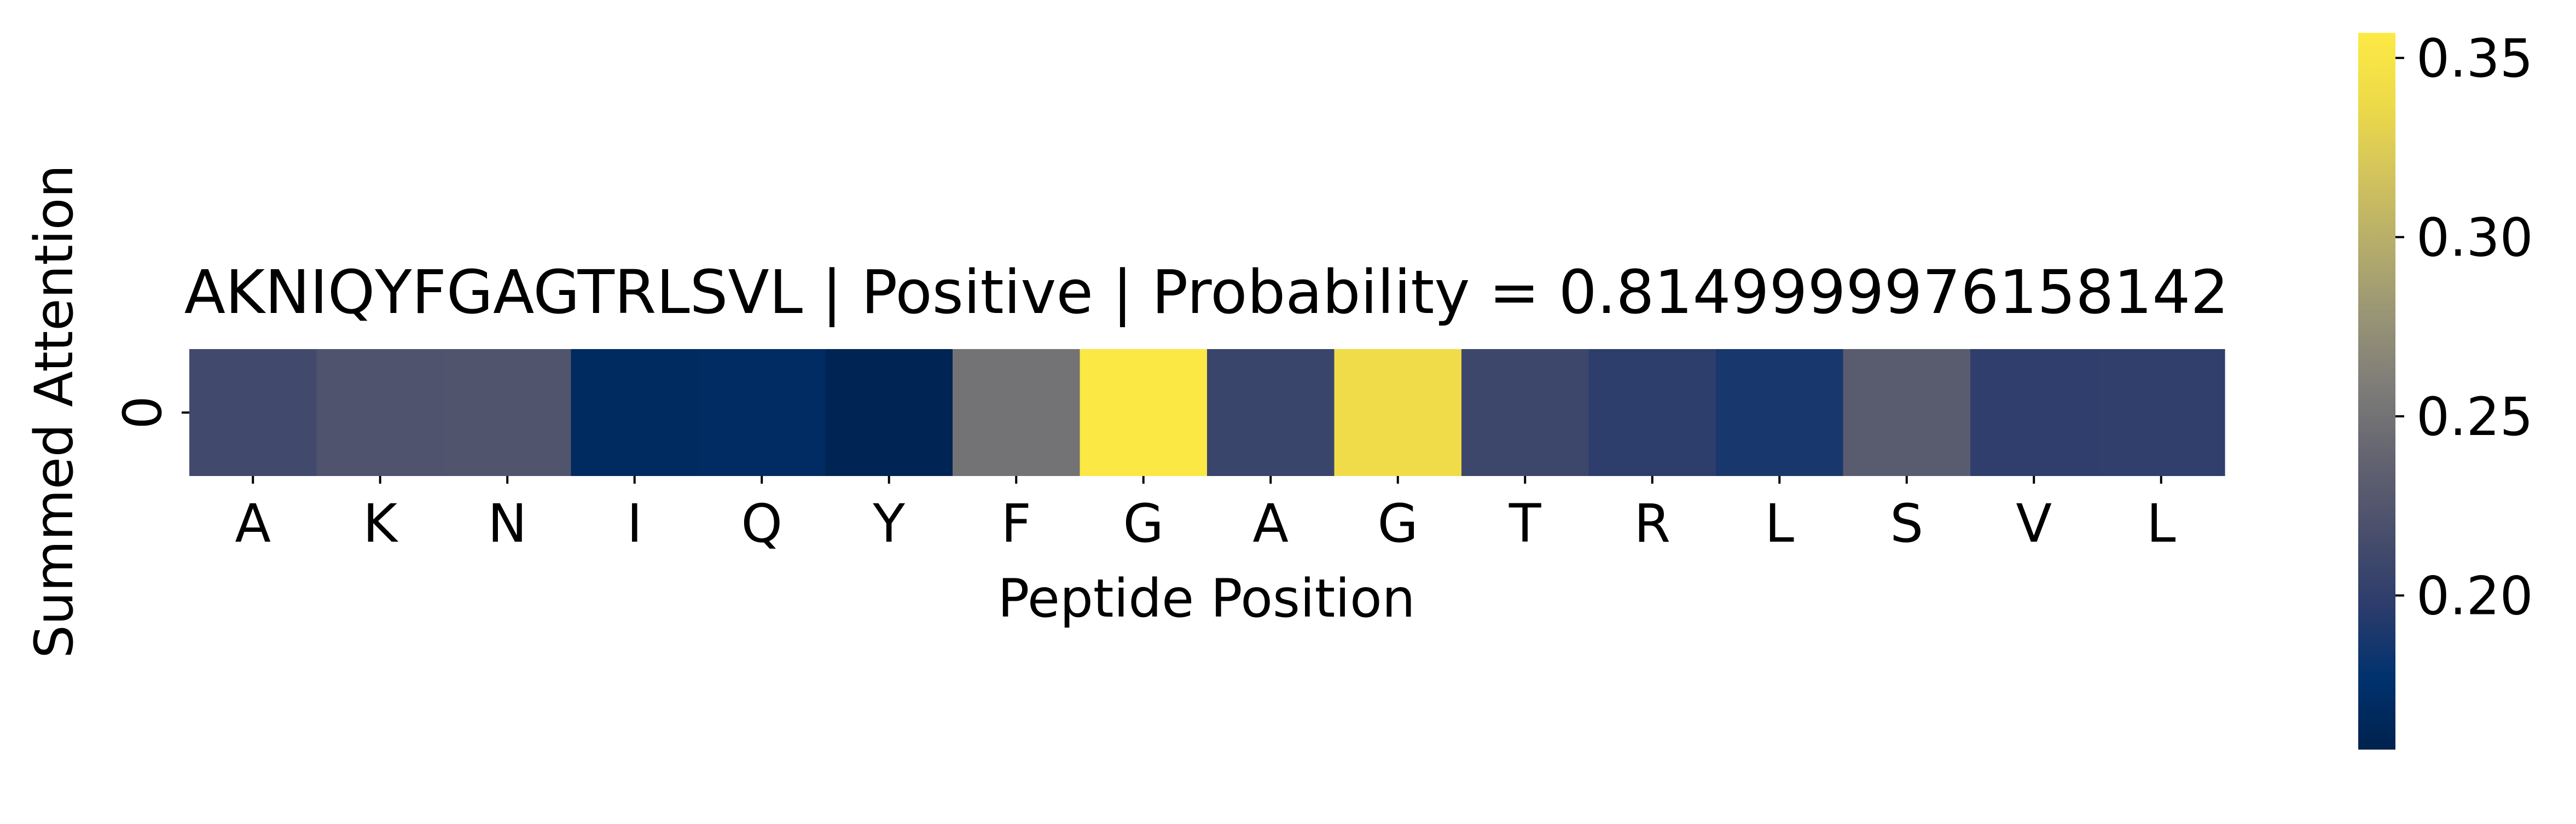  I want to click on x-axis-label: Peptide Position, so click(1206, 598).